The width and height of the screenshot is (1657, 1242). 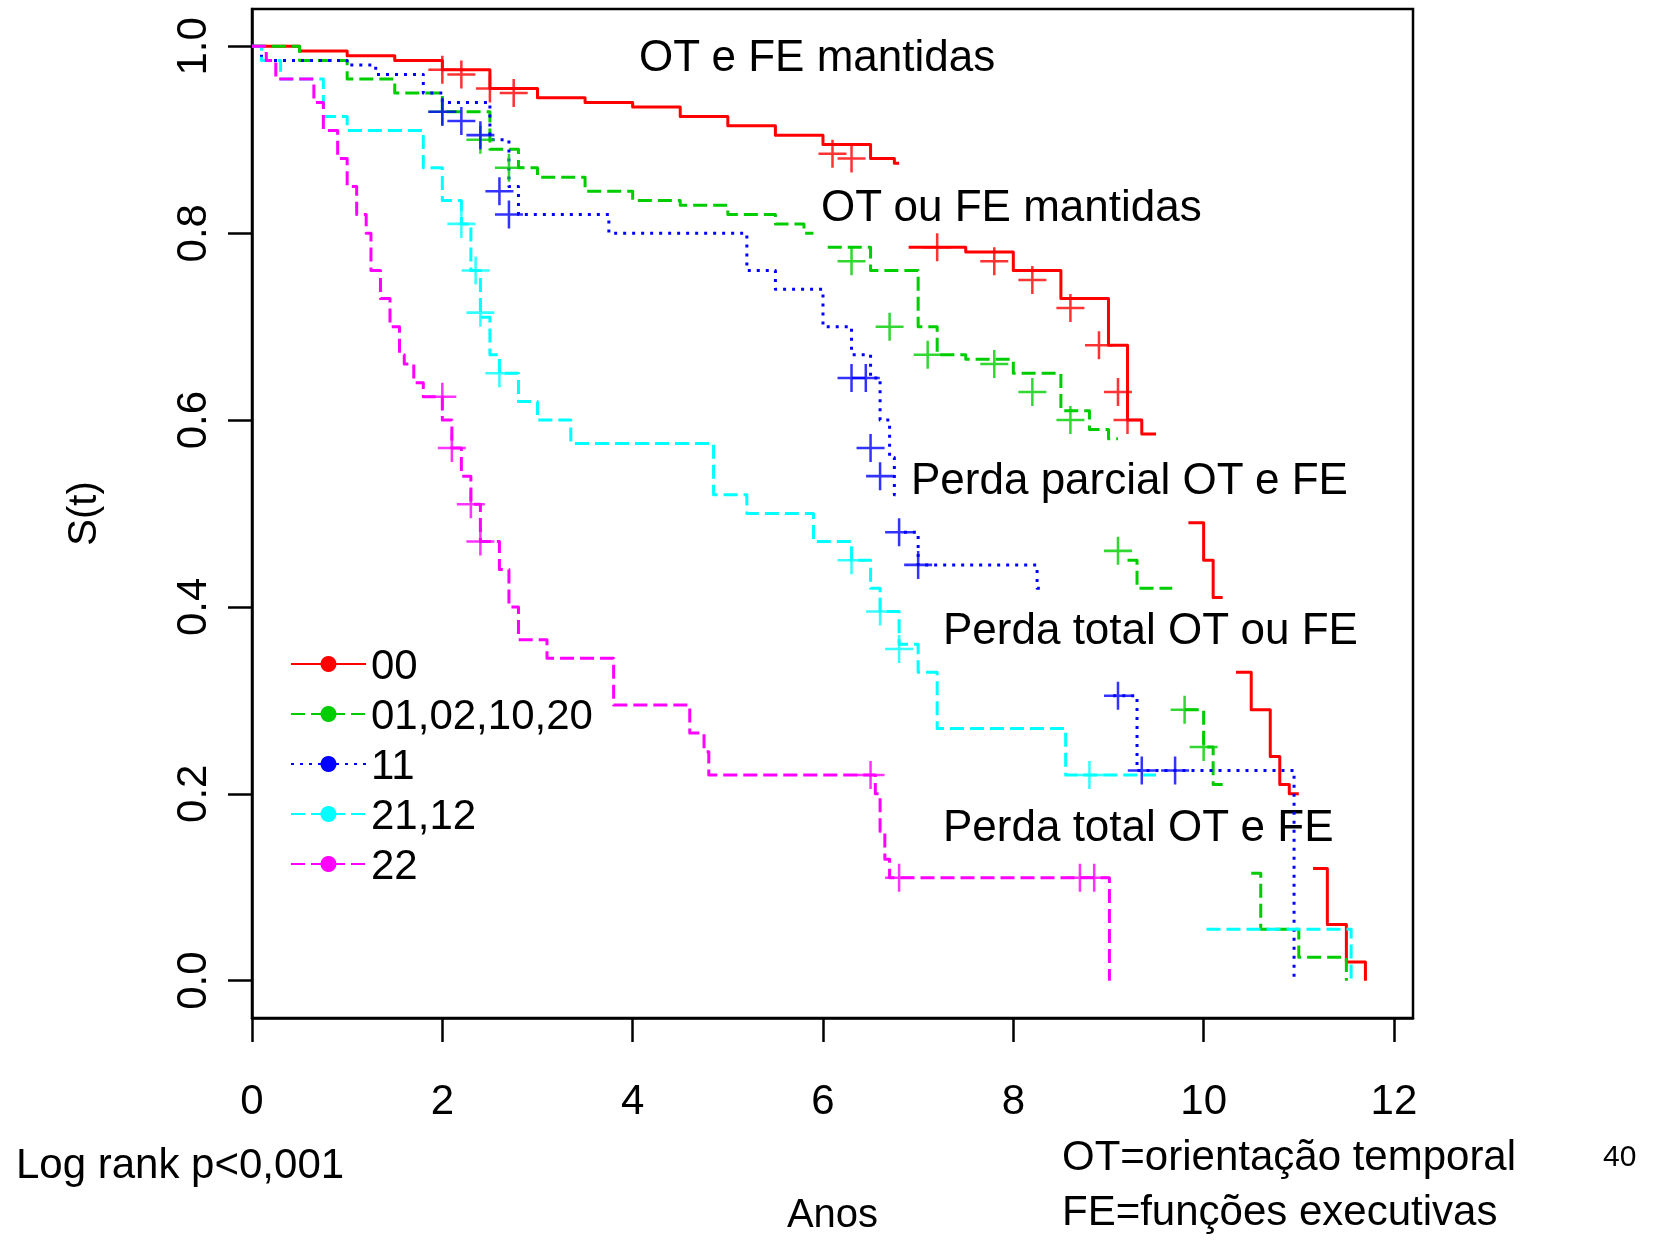 I want to click on x-tick-label: 6, so click(x=823, y=1099).